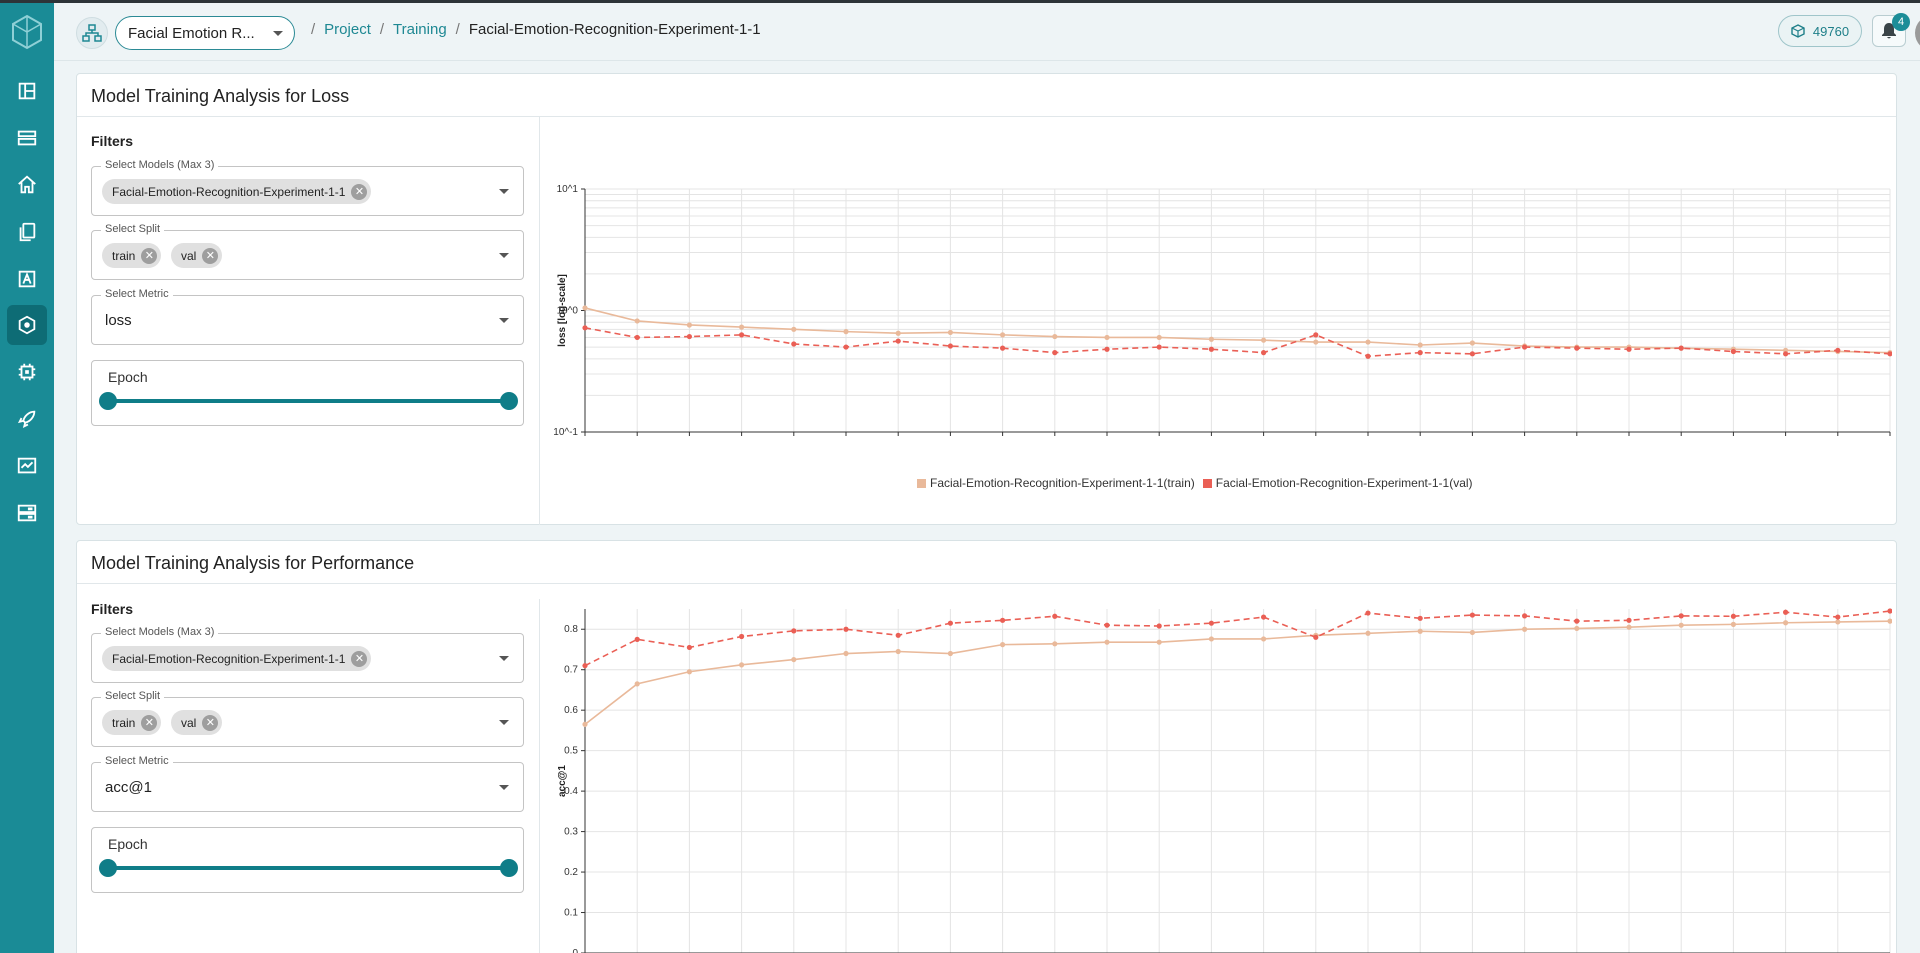 The height and width of the screenshot is (953, 1920). What do you see at coordinates (27, 513) in the screenshot?
I see `storage-icon` at bounding box center [27, 513].